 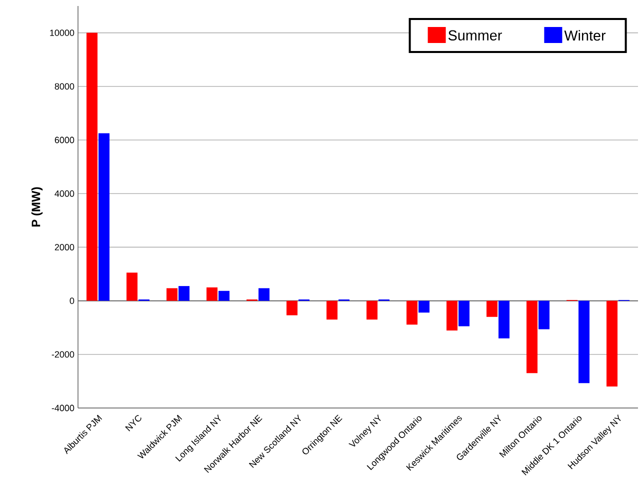 What do you see at coordinates (64, 86) in the screenshot?
I see `y-tick-label: 8000` at bounding box center [64, 86].